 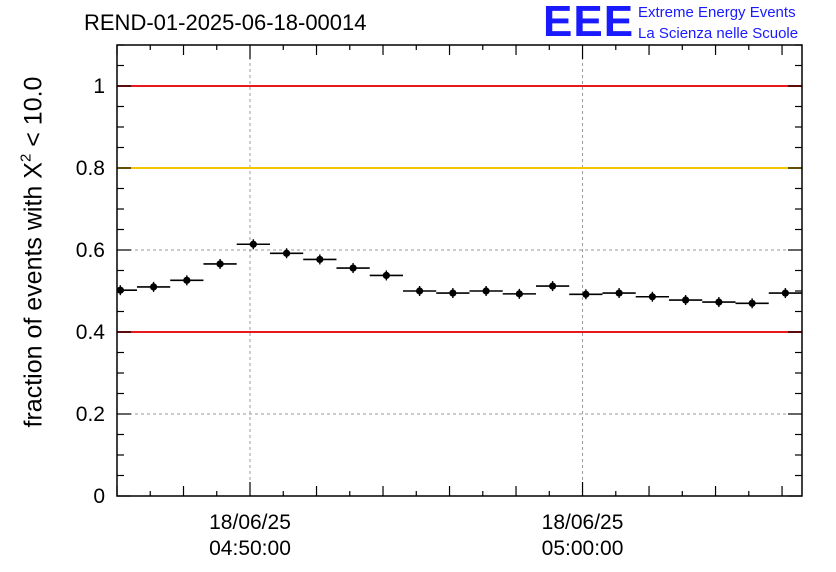 I want to click on y-axis-label: fraction of events with X2 < 10.0, so click(x=32, y=252).